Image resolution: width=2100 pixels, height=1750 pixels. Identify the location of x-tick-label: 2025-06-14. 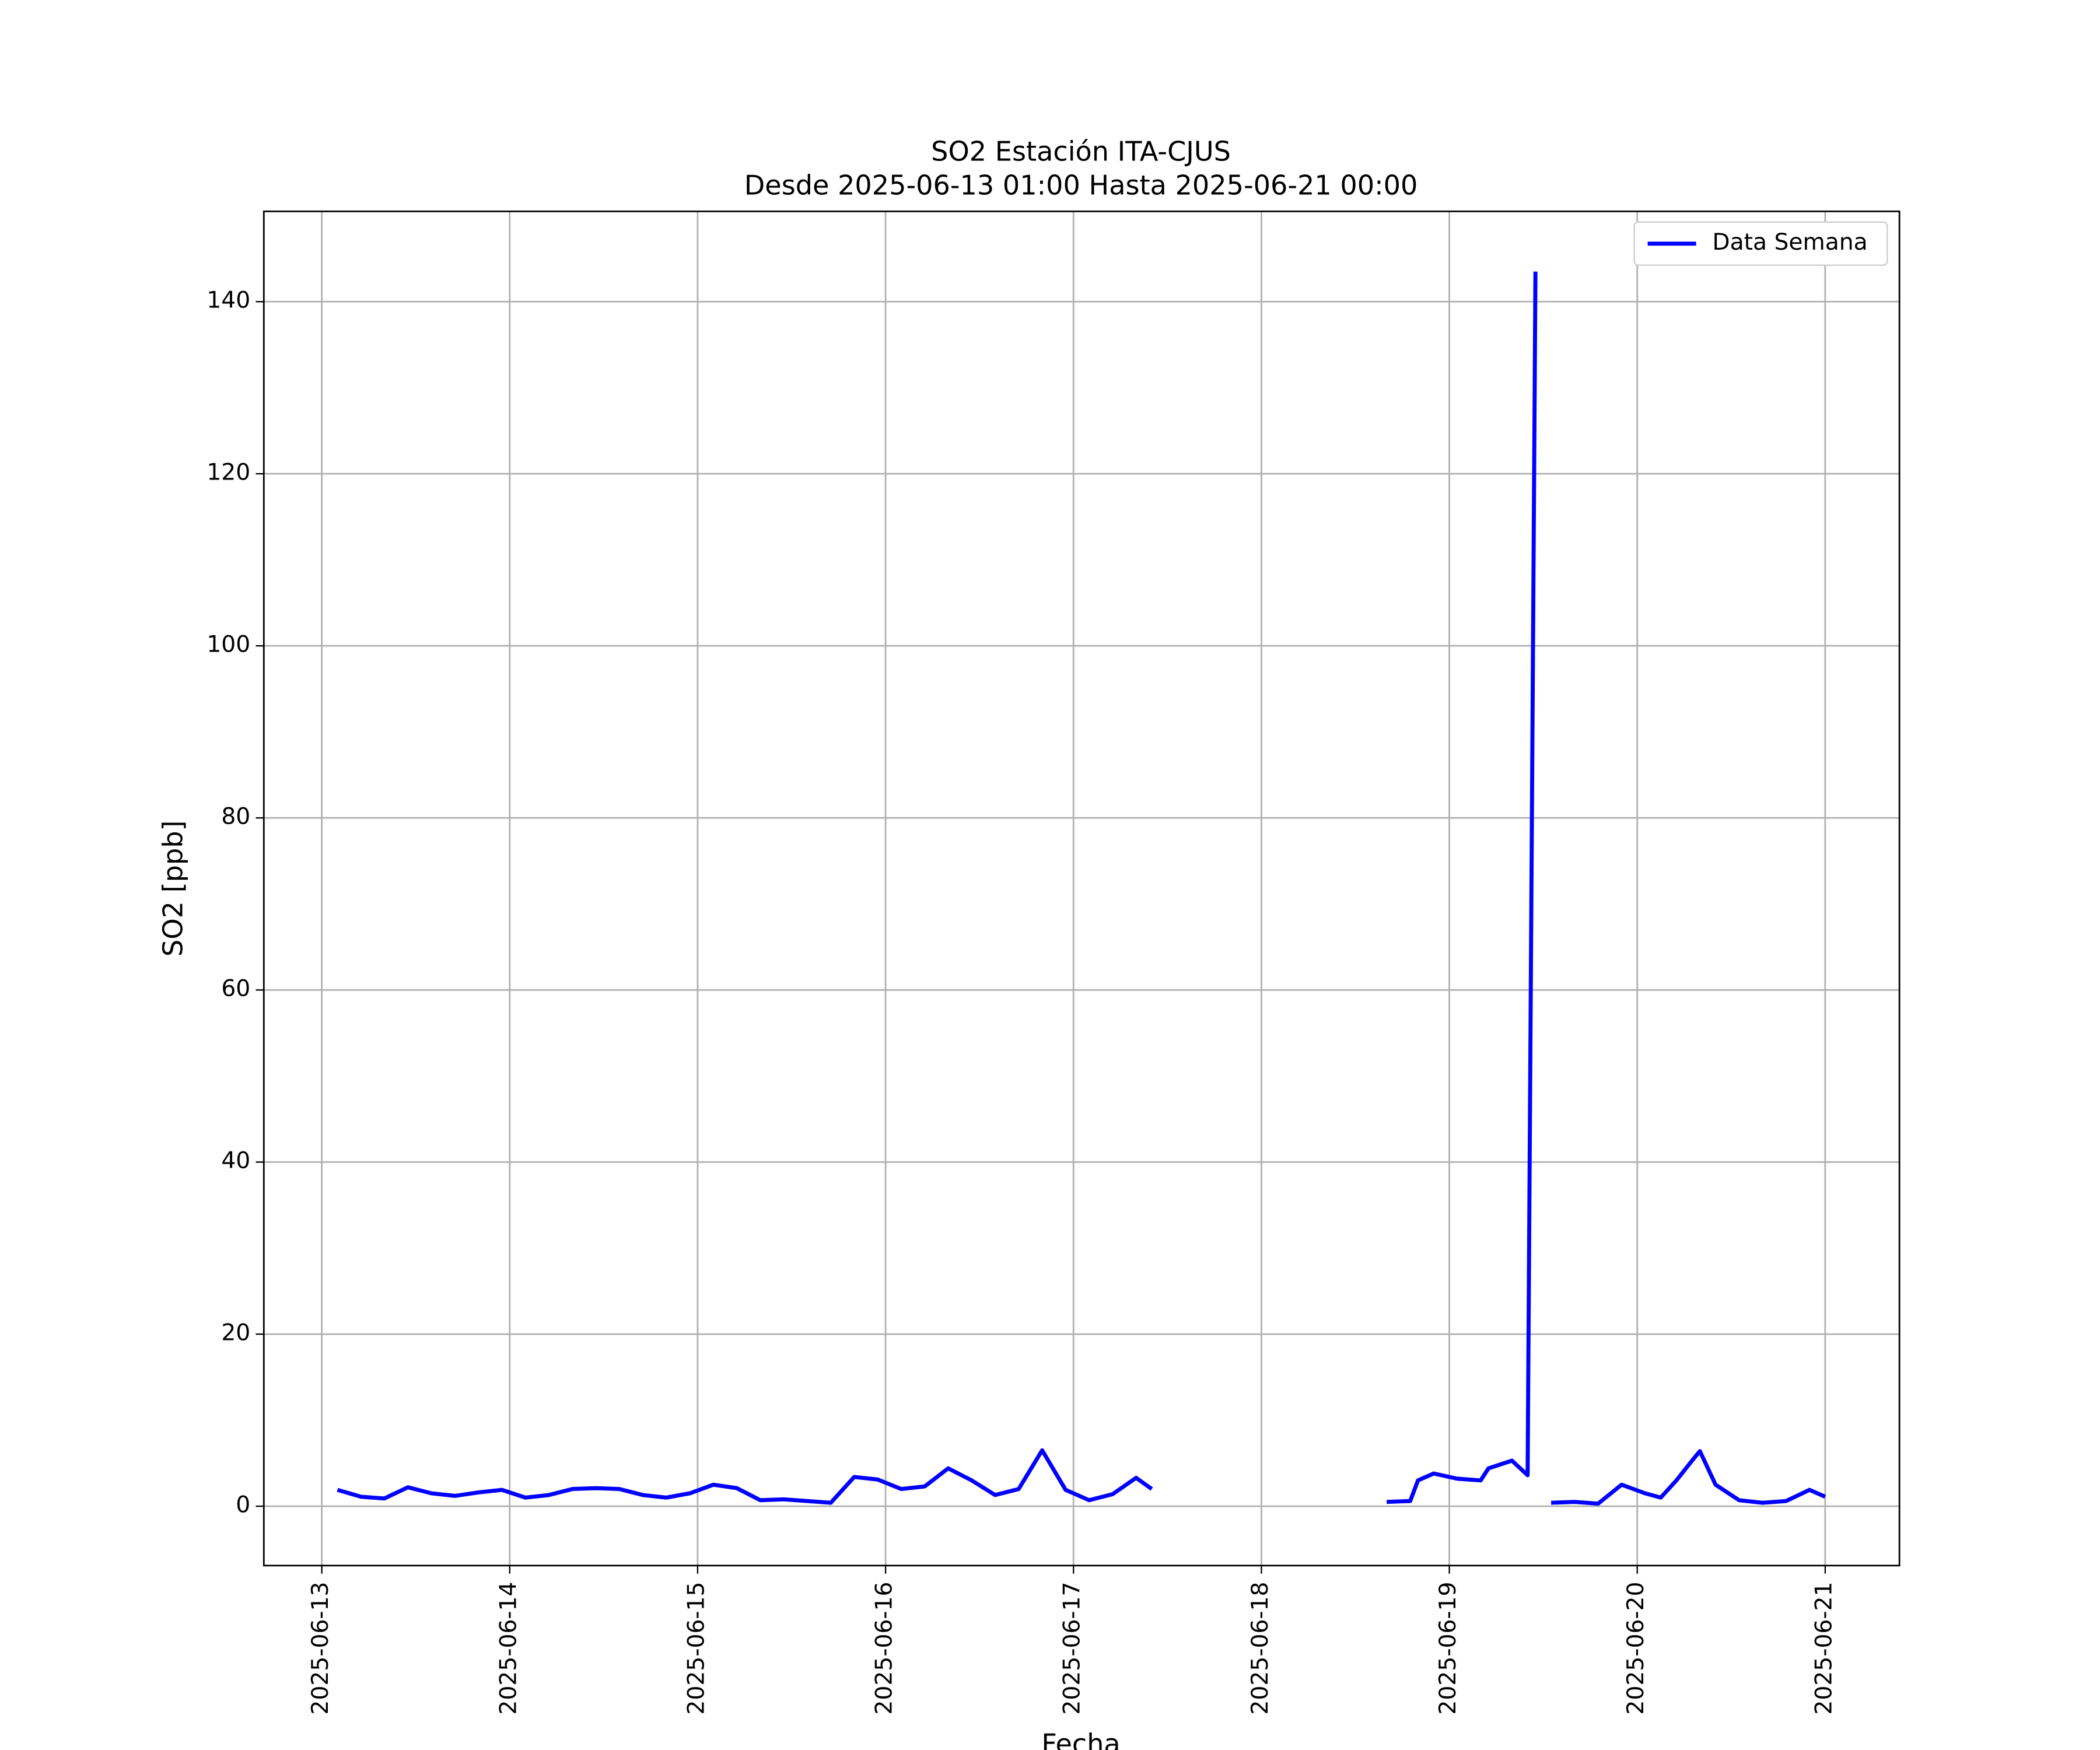
(508, 1648).